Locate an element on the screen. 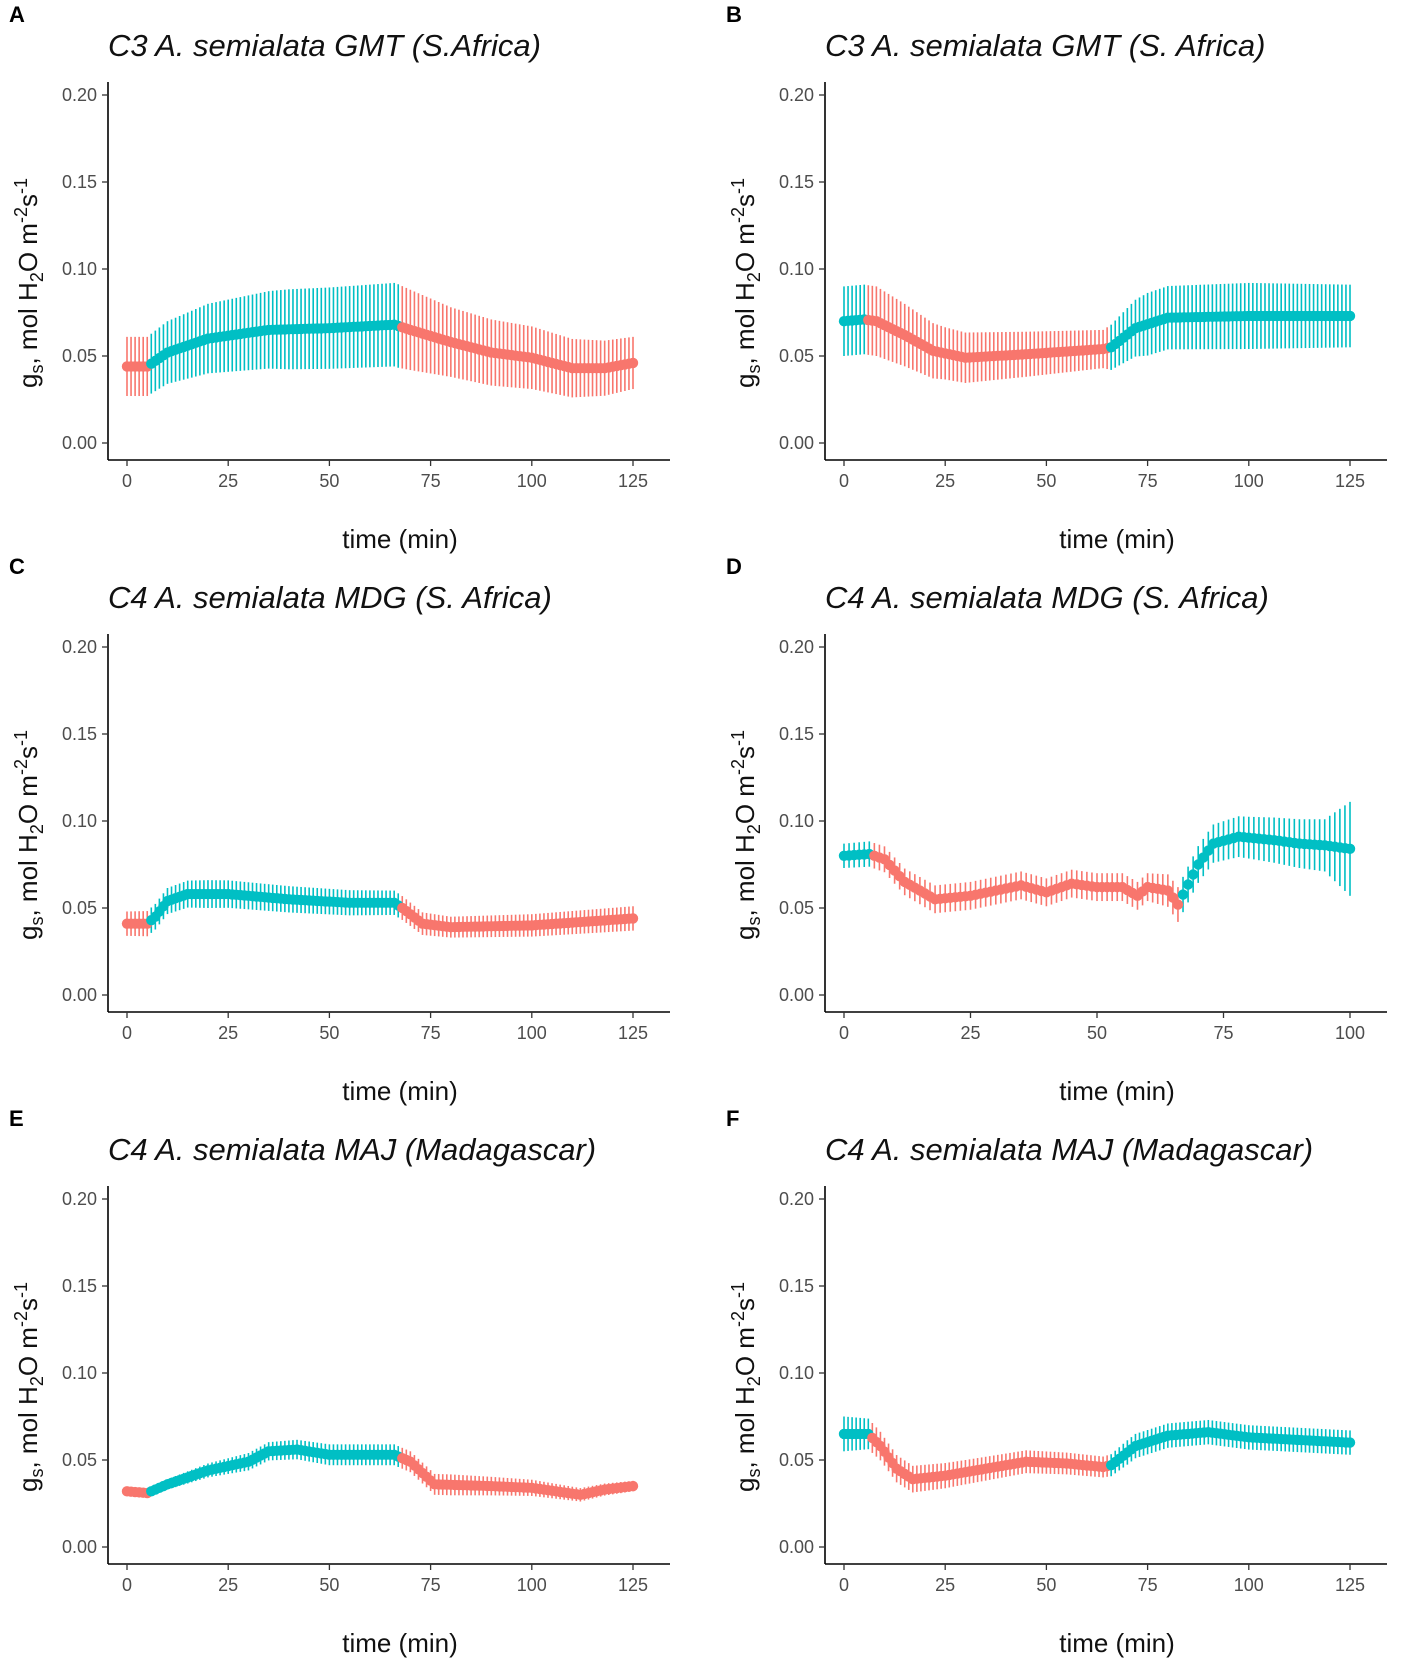 This screenshot has height=1662, width=1417. panel-letter: E is located at coordinates (16, 1118).